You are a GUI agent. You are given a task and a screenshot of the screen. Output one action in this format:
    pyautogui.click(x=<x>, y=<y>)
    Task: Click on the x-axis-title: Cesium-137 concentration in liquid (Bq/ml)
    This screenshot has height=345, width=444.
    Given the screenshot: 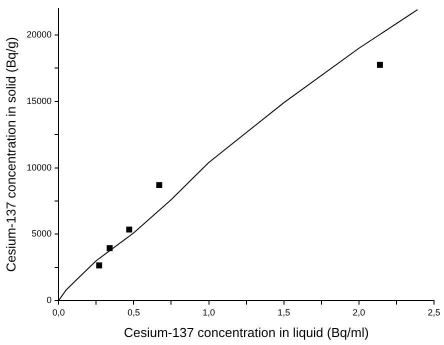 What is the action you would take?
    pyautogui.click(x=246, y=332)
    